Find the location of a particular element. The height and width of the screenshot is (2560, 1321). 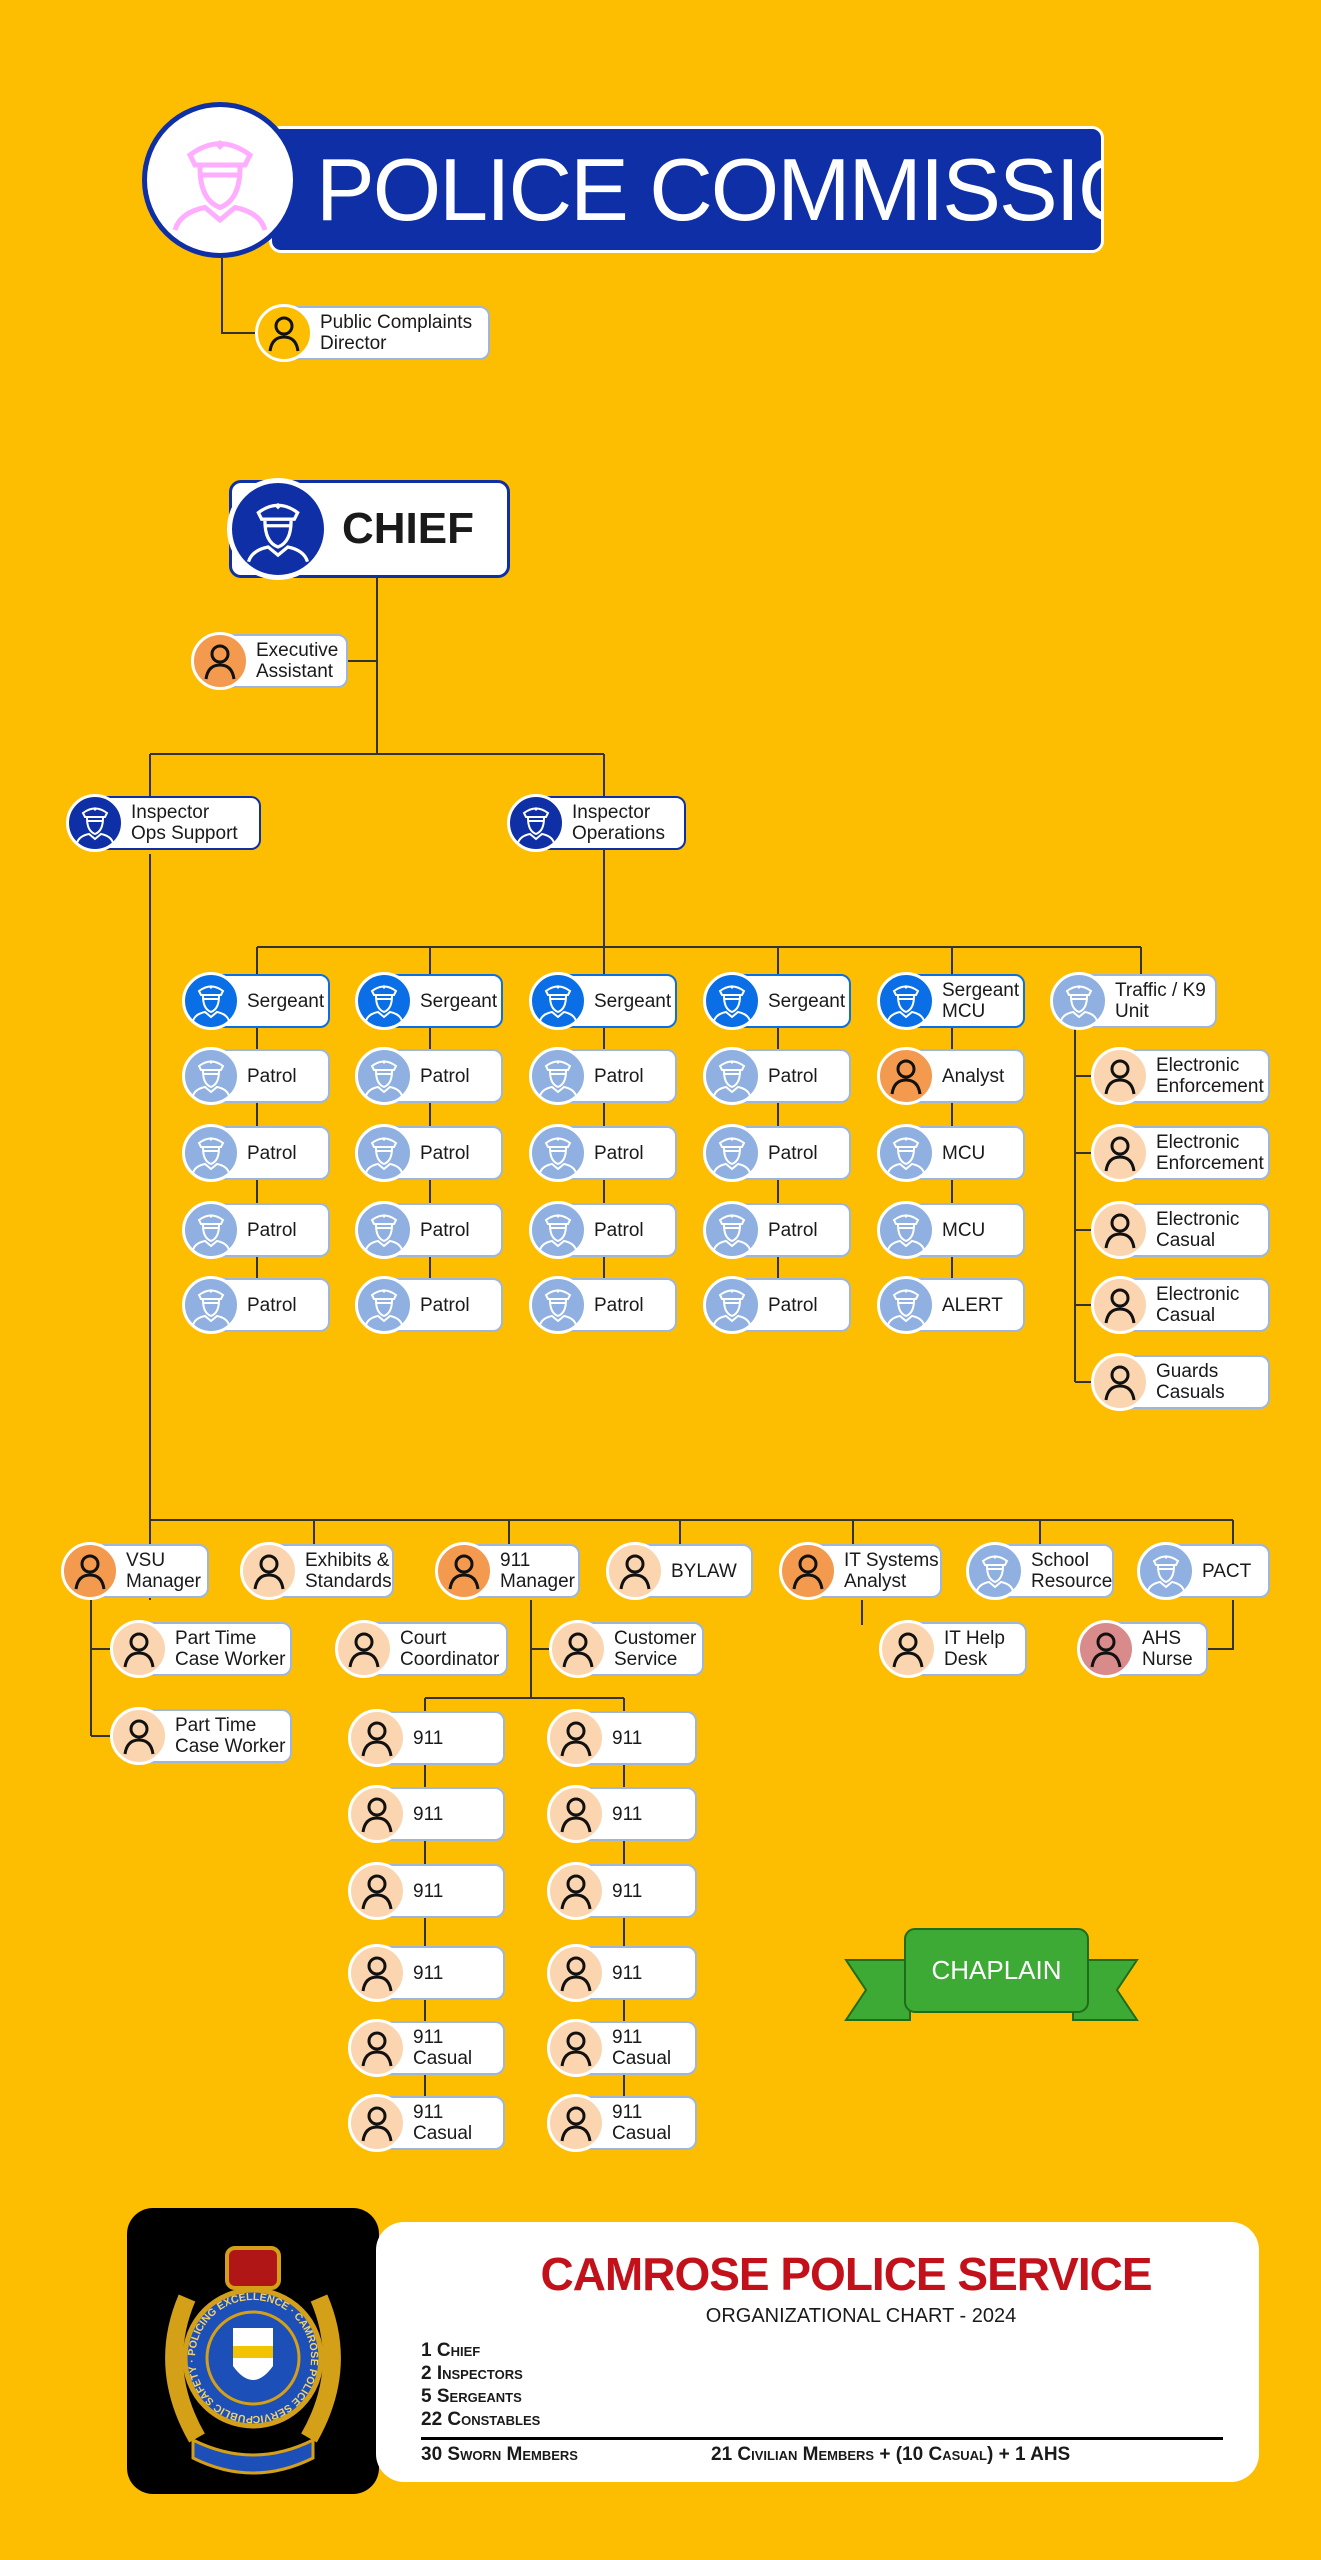

stat-sergeants: 5 Sergeants is located at coordinates (471, 2396).